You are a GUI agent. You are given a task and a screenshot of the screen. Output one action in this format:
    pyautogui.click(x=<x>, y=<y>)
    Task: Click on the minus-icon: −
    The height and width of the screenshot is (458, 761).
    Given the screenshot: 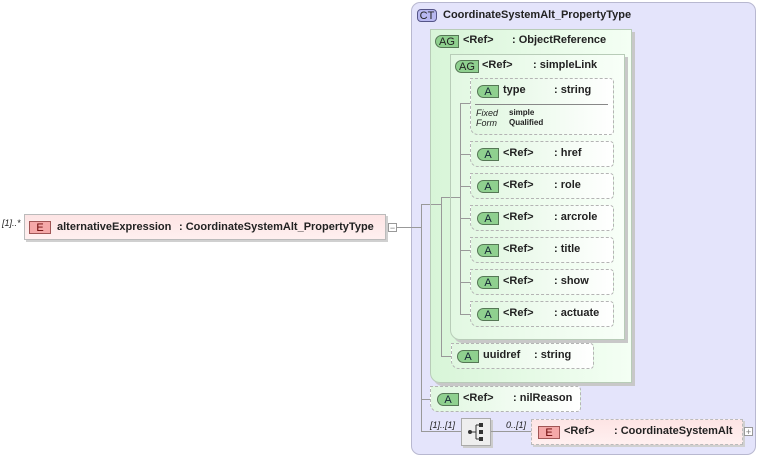 What is the action you would take?
    pyautogui.click(x=392, y=228)
    